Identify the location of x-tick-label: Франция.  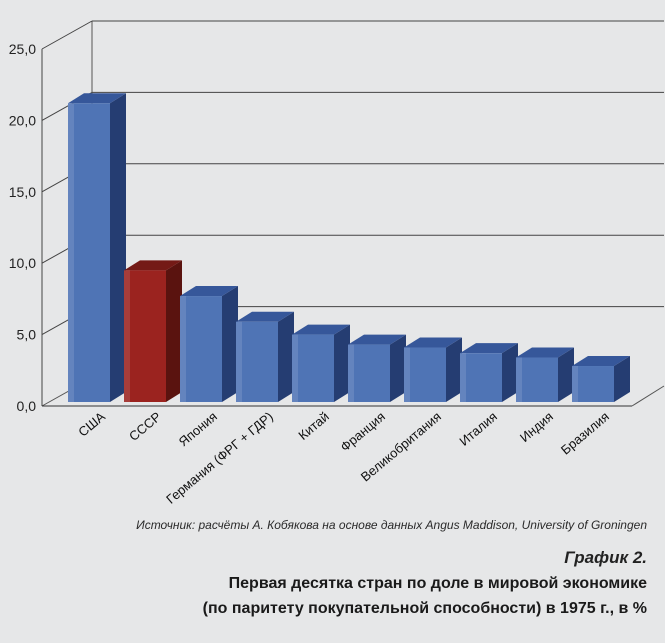
(362, 432).